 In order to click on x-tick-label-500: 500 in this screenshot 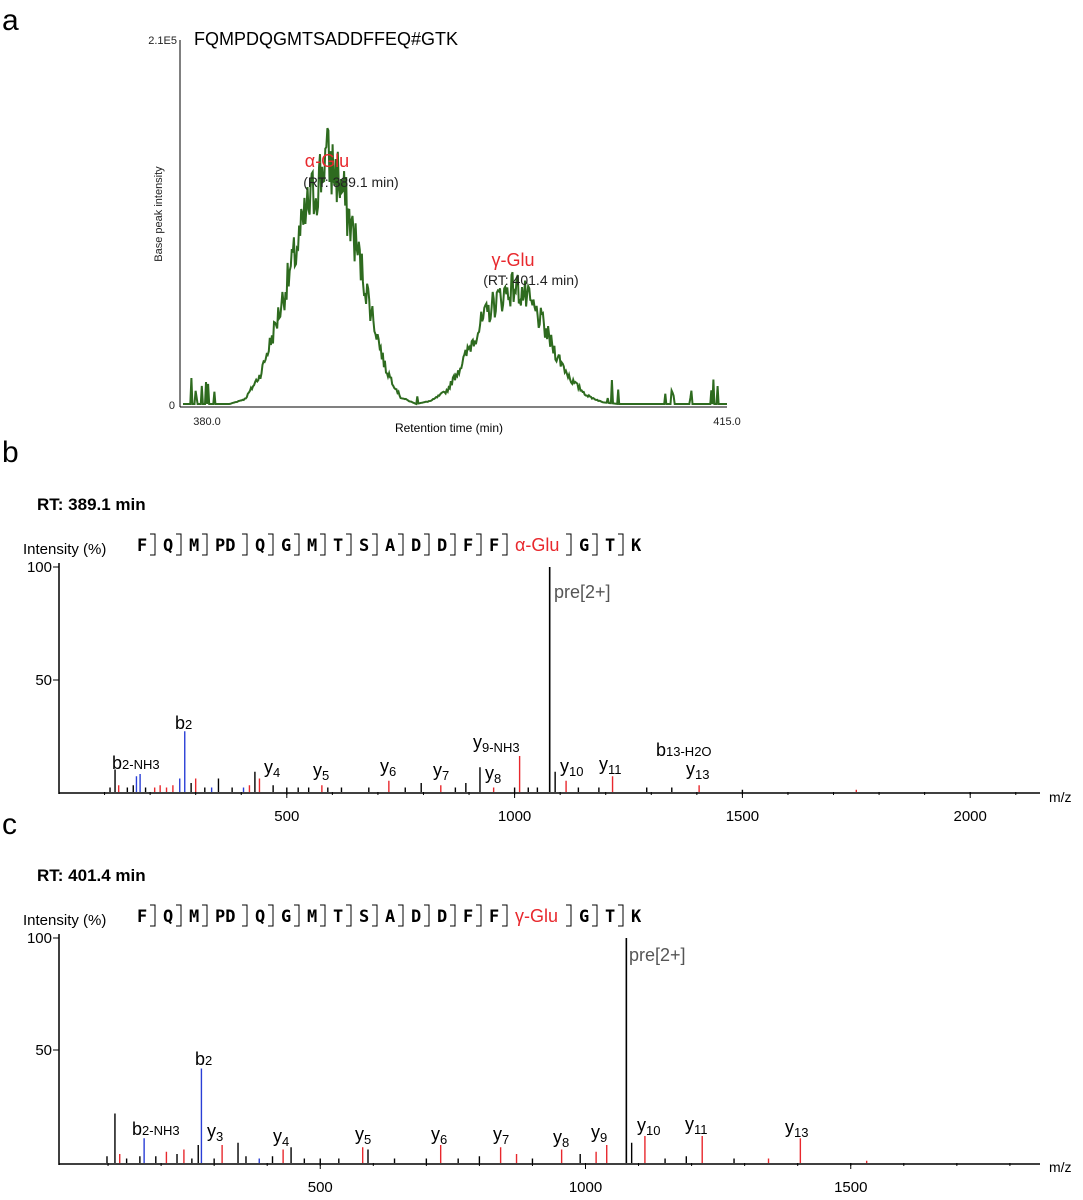, I will do `click(286, 816)`.